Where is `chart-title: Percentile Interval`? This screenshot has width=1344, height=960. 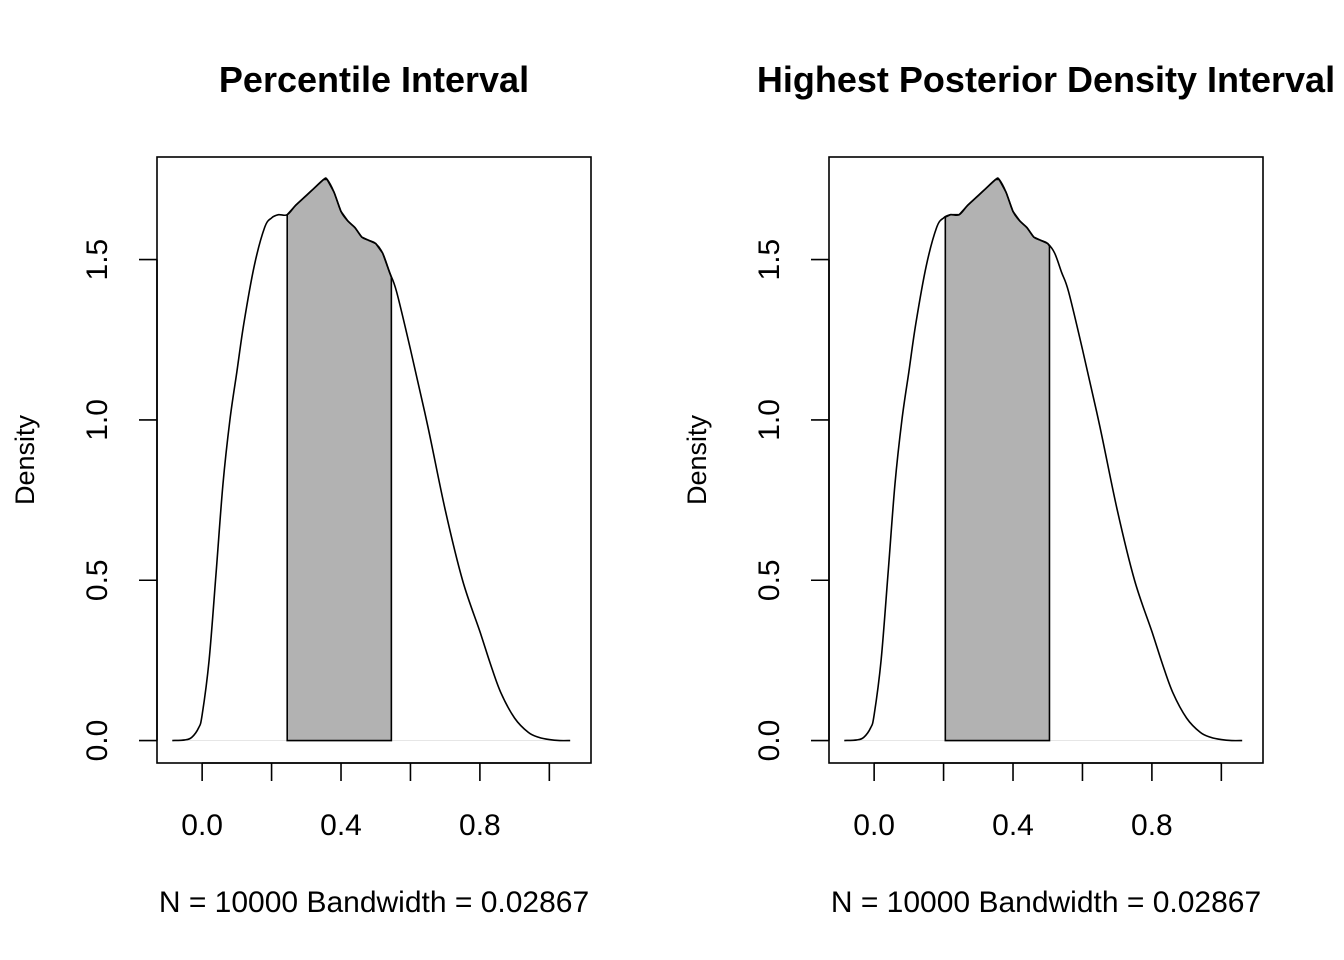
chart-title: Percentile Interval is located at coordinates (374, 79).